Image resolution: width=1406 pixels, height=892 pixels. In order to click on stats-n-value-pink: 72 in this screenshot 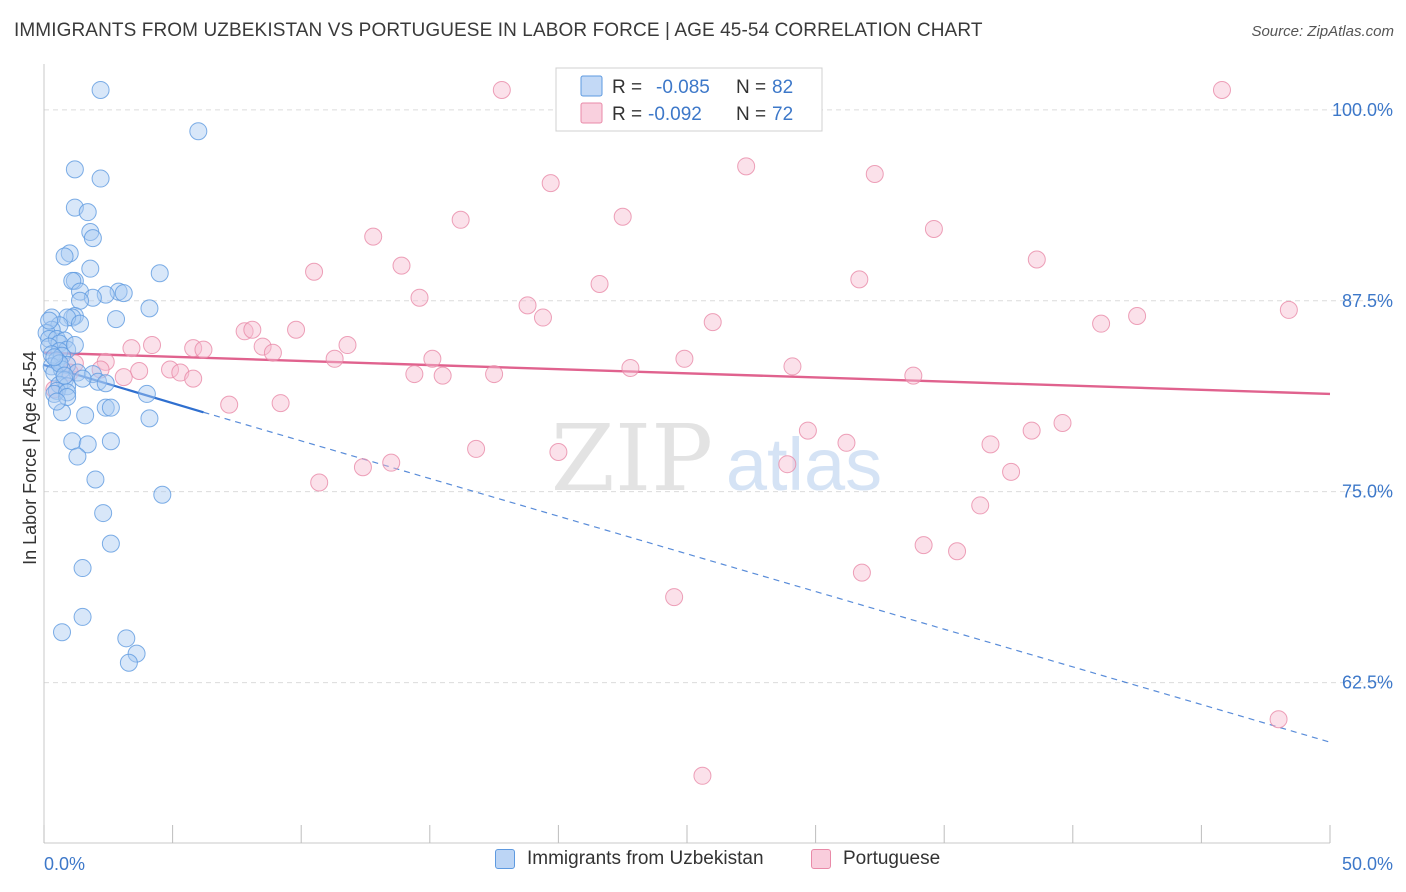, I will do `click(782, 114)`.